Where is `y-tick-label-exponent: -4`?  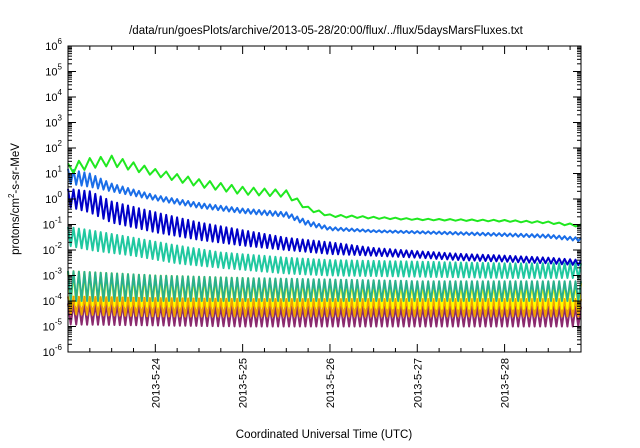
y-tick-label-exponent: -4 is located at coordinates (59, 296).